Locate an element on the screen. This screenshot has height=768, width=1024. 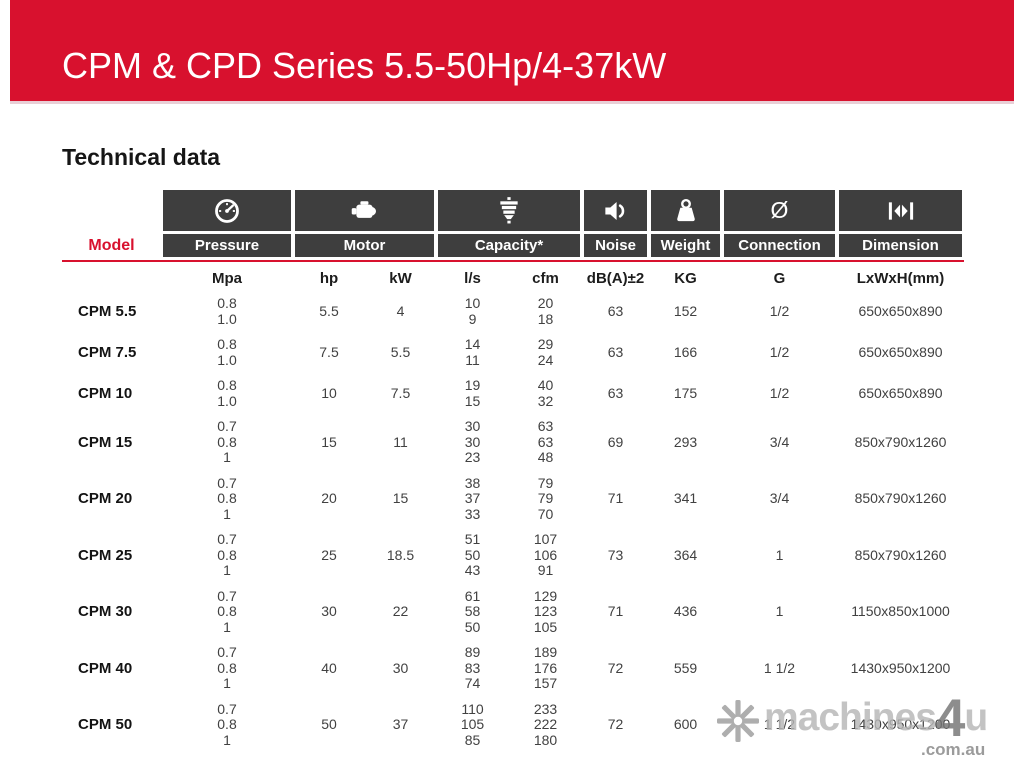
unit-mpa: Mpa is located at coordinates (227, 278).